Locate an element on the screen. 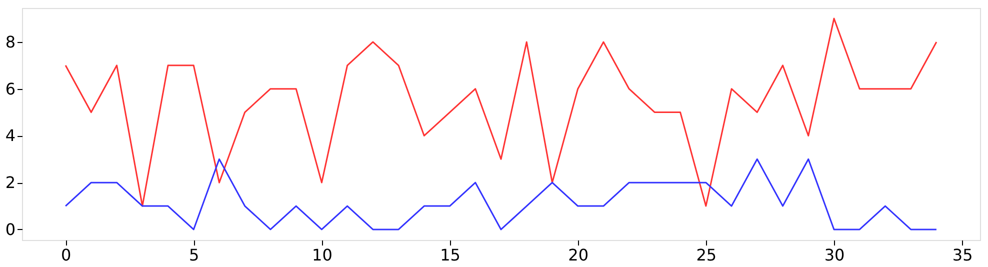 The image size is (988, 267). y-tick-label: 0 is located at coordinates (10, 229).